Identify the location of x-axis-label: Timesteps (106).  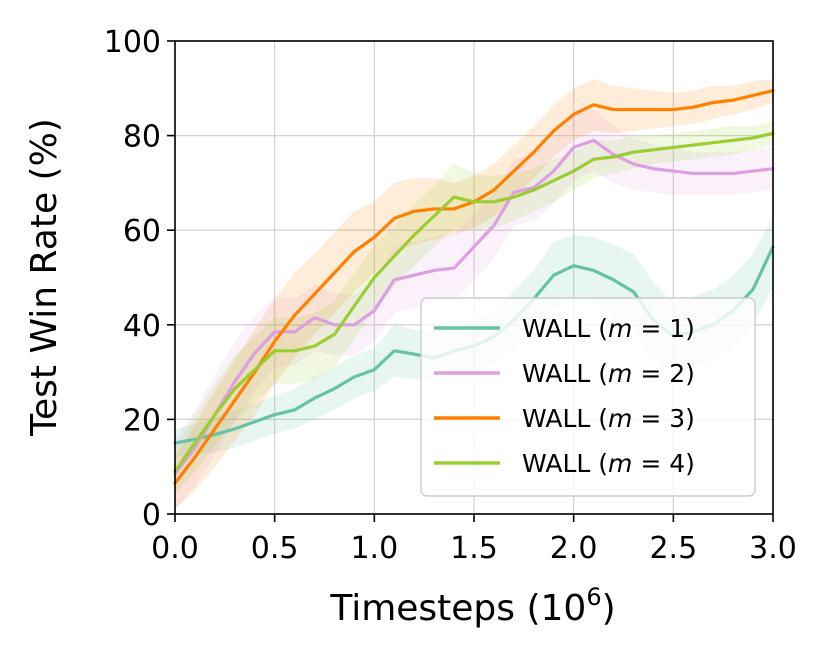
(472, 606).